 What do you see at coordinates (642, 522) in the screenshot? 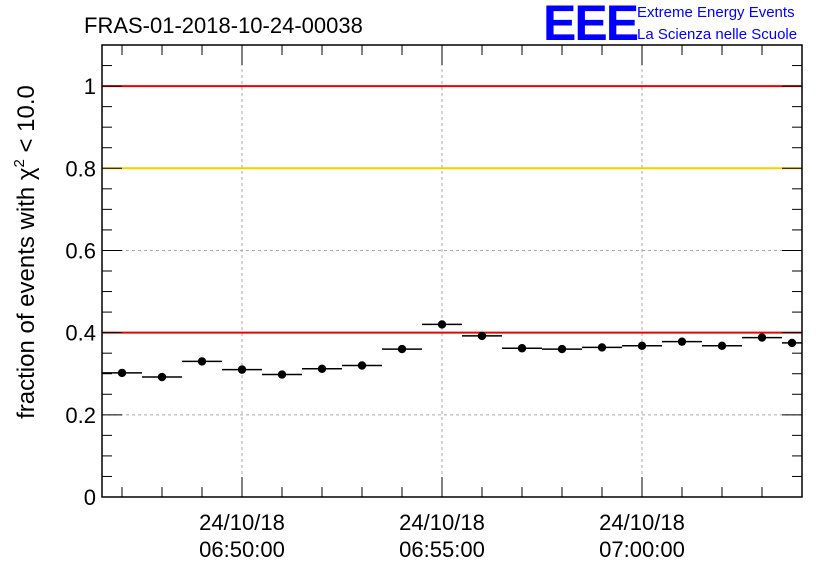
I see `x-tick-label-date-2: 24/10/18` at bounding box center [642, 522].